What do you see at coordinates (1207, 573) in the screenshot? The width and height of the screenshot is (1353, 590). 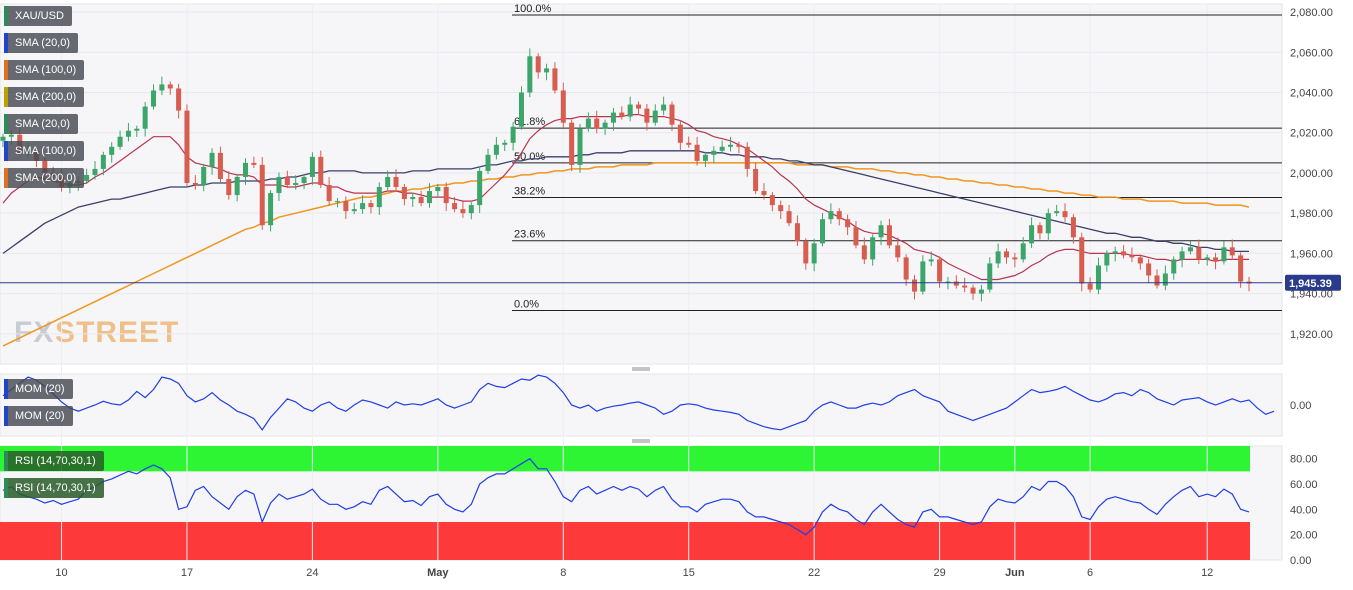 I see `x-tick-label: 12` at bounding box center [1207, 573].